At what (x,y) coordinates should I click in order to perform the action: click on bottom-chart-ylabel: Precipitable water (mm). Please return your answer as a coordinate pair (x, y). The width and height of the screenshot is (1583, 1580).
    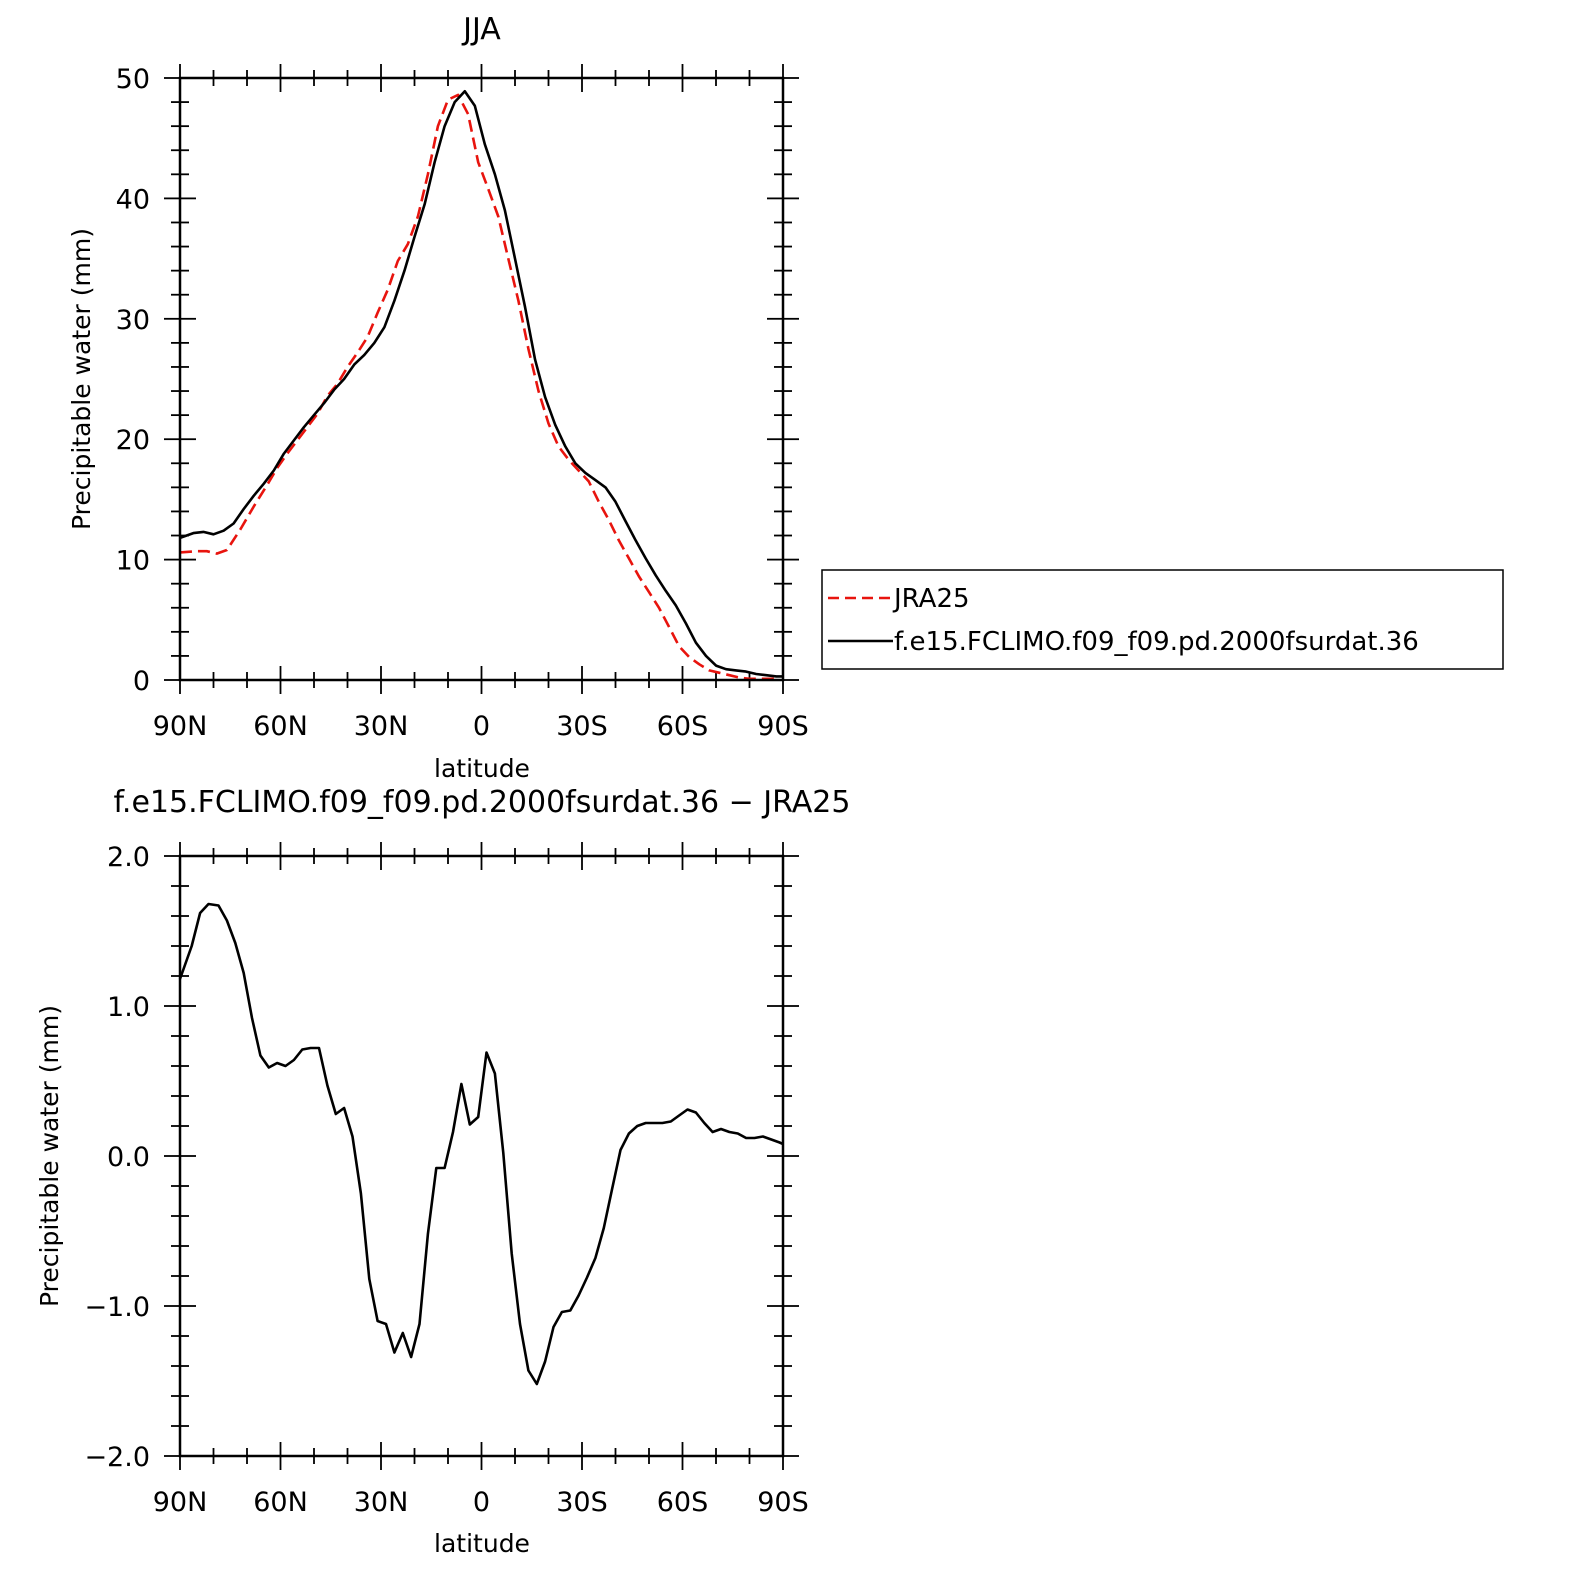
    Looking at the image, I should click on (49, 1156).